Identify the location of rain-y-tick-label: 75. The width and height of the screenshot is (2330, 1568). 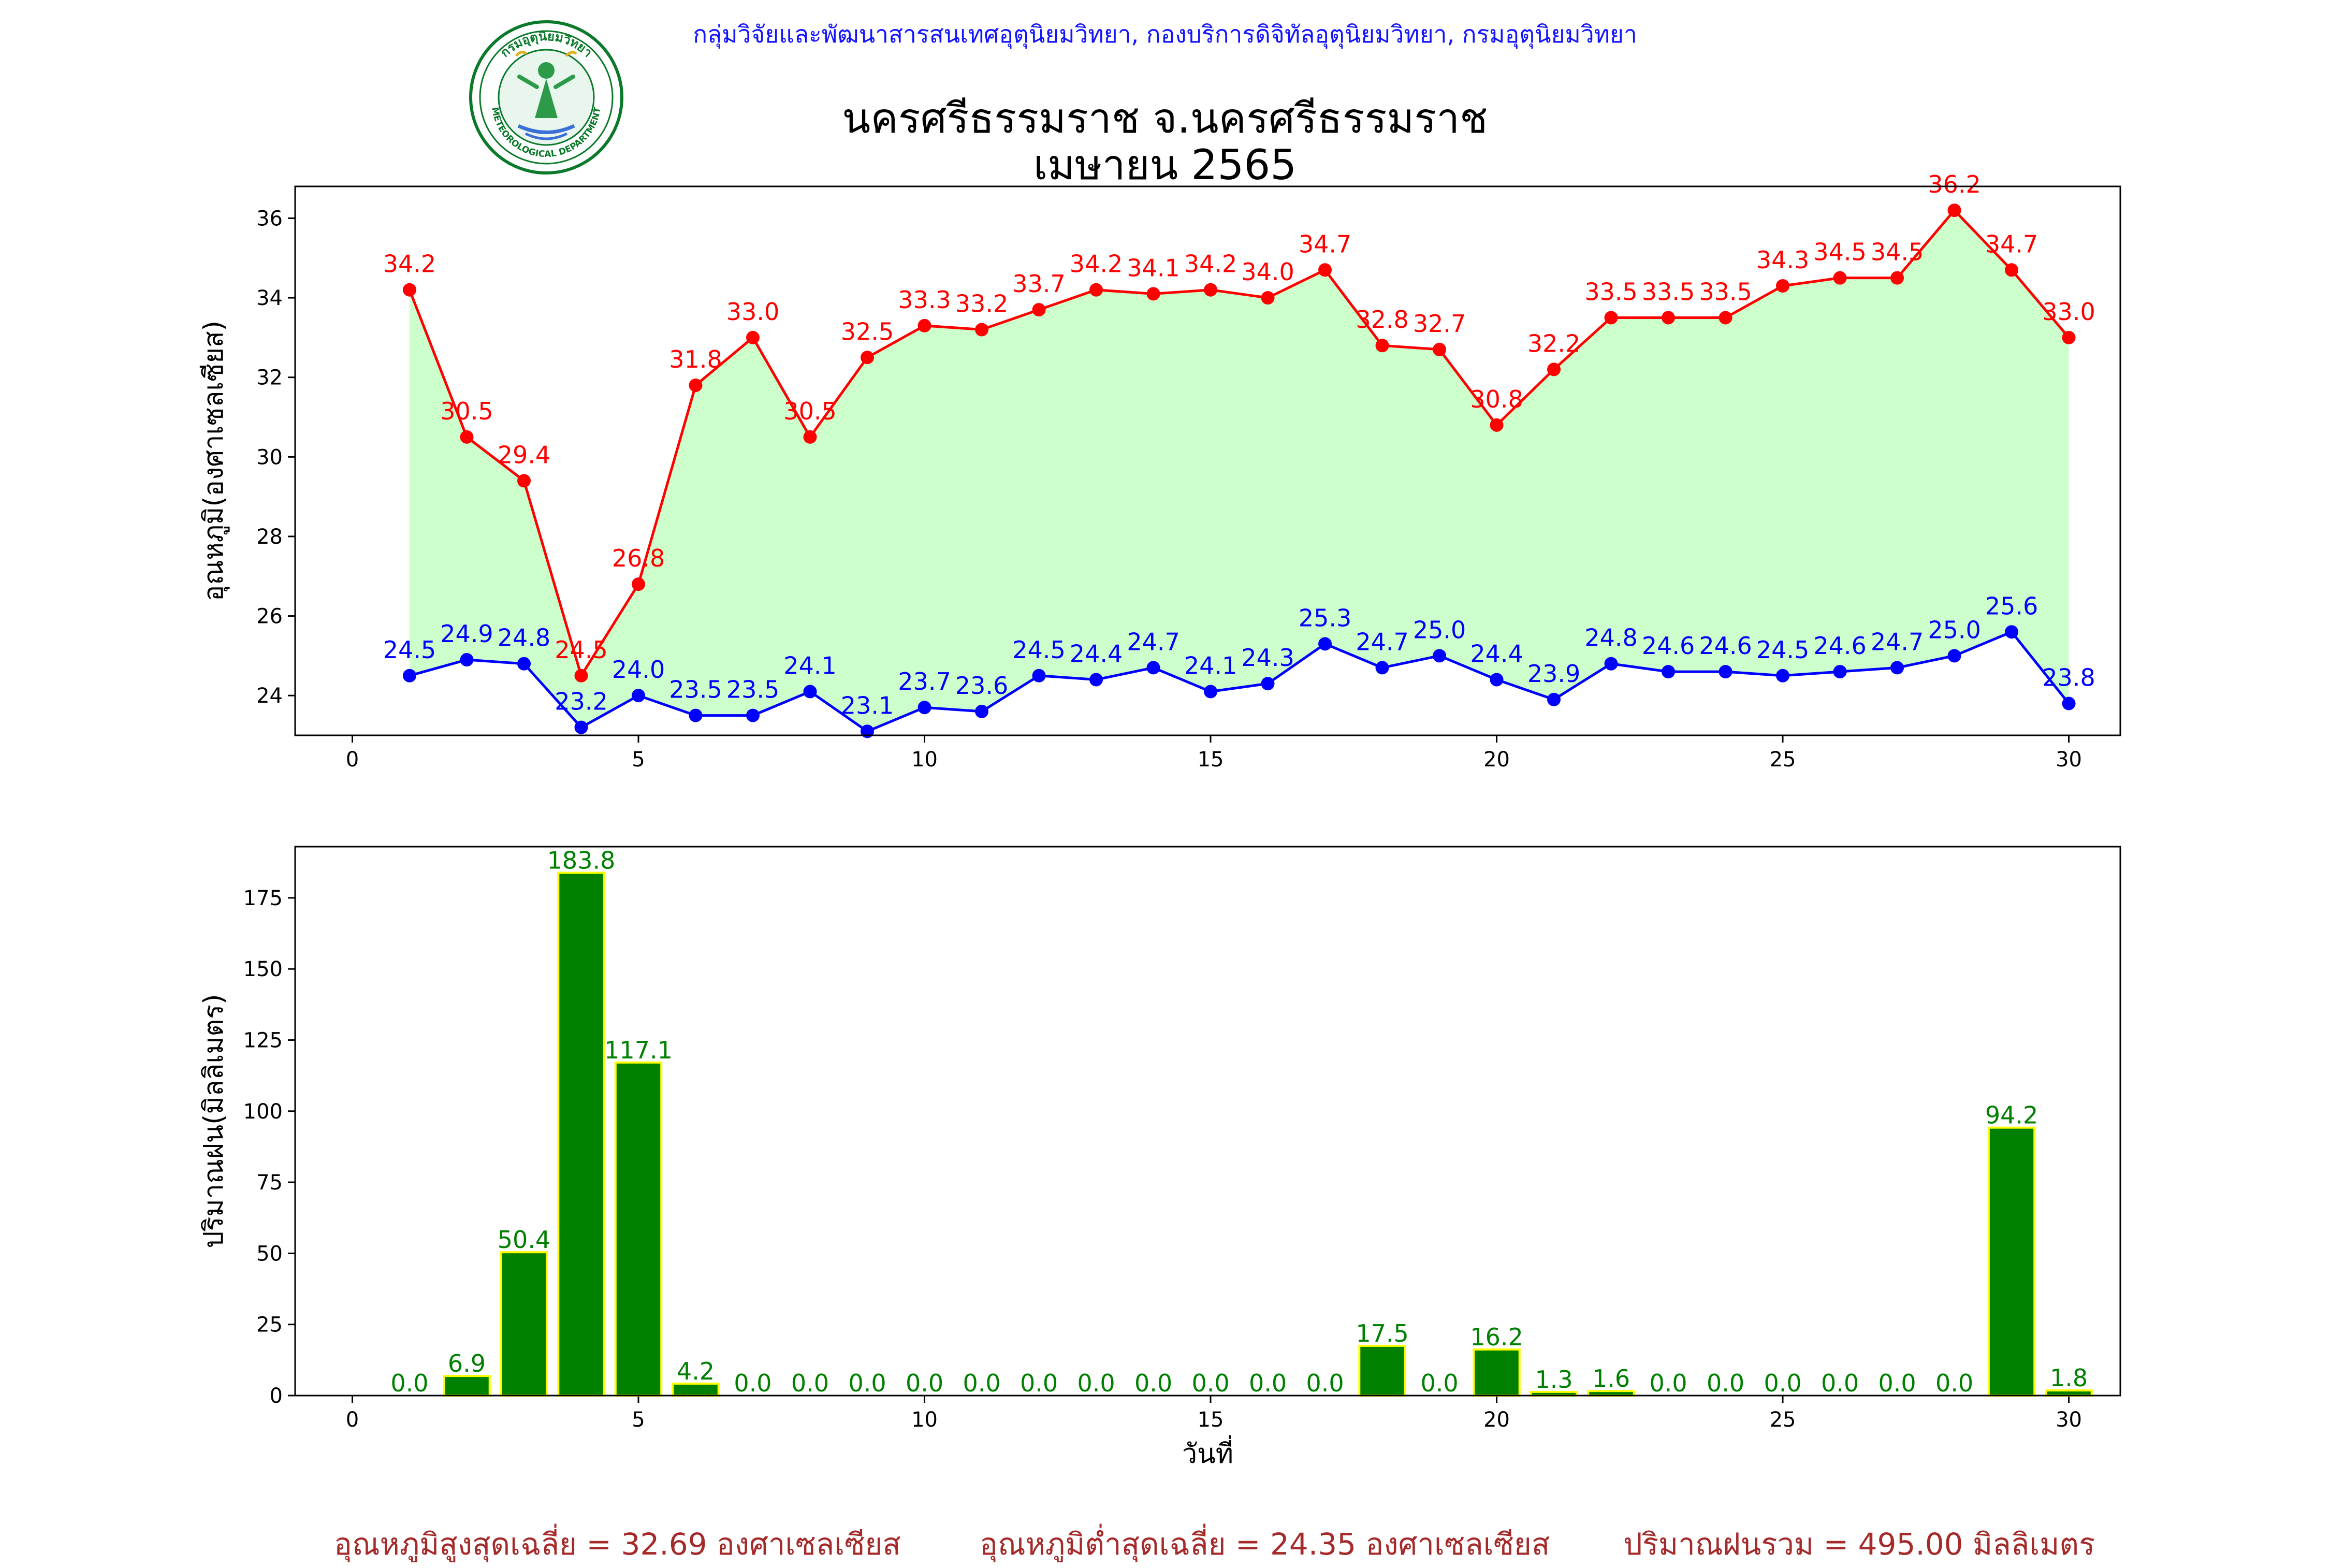
(269, 1183).